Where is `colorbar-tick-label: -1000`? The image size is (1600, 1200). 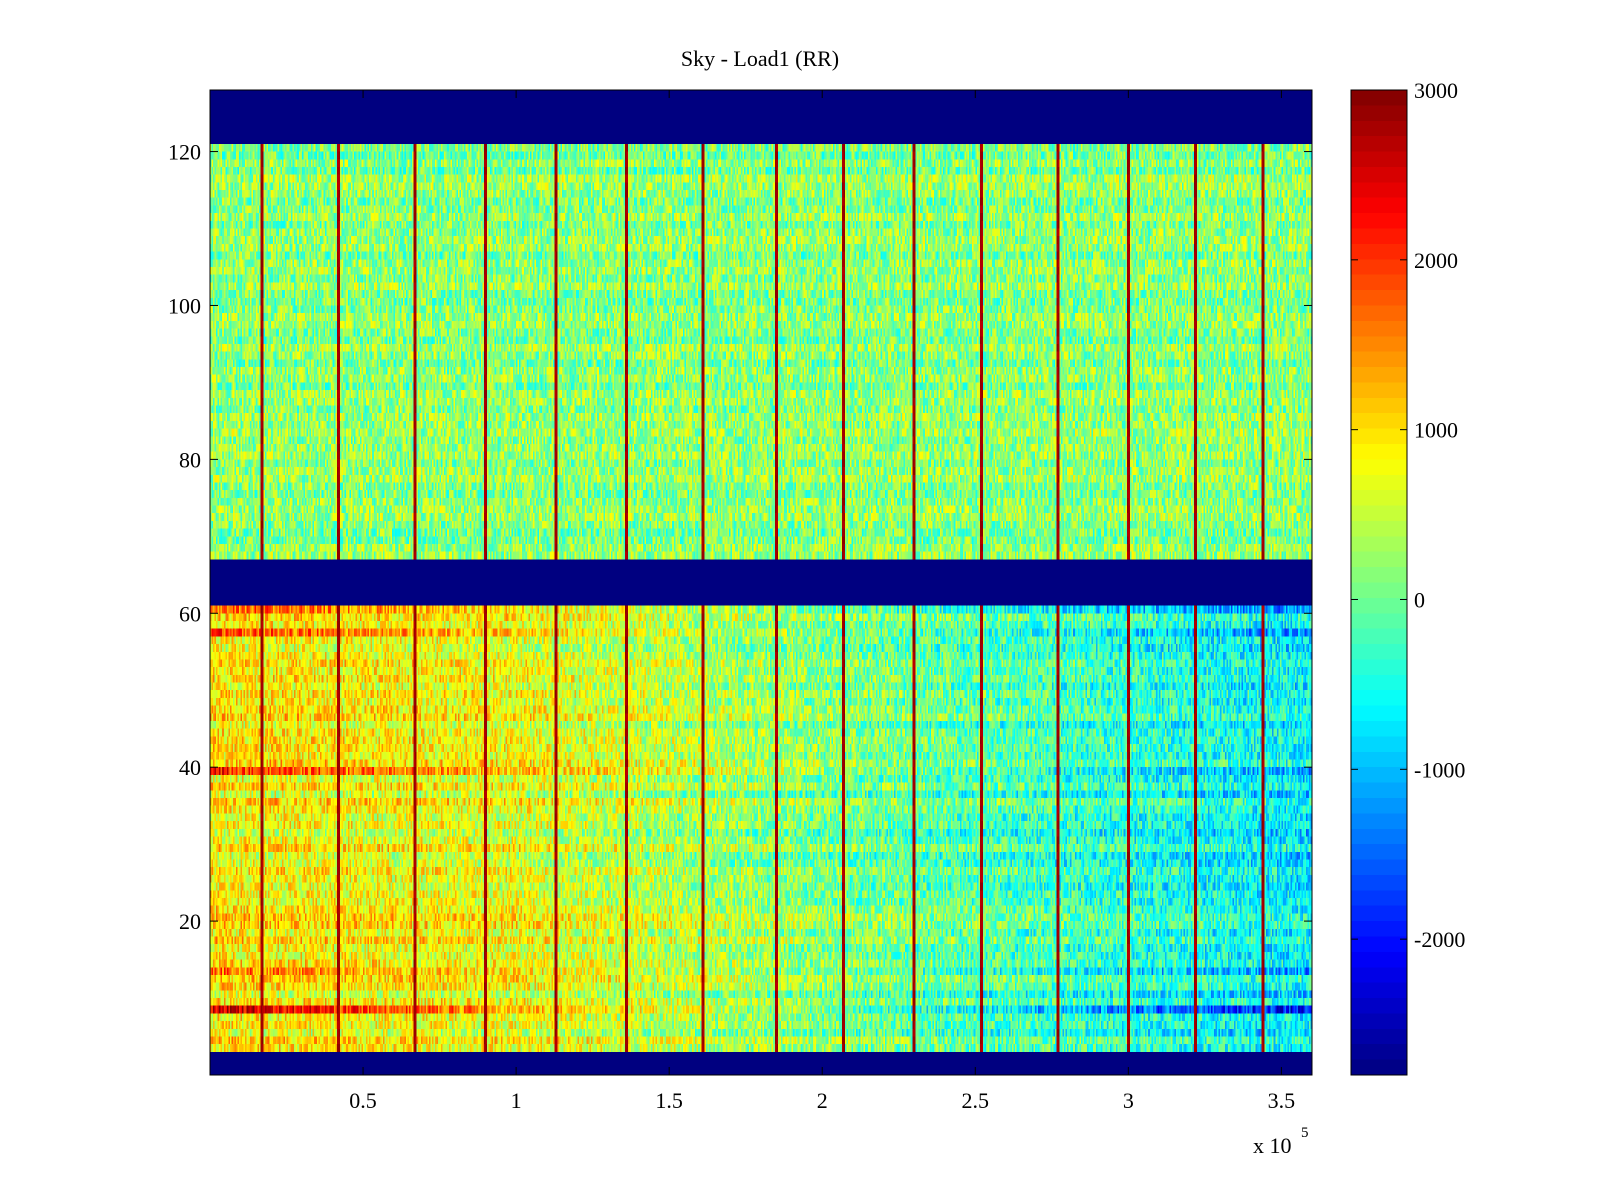
colorbar-tick-label: -1000 is located at coordinates (1439, 769).